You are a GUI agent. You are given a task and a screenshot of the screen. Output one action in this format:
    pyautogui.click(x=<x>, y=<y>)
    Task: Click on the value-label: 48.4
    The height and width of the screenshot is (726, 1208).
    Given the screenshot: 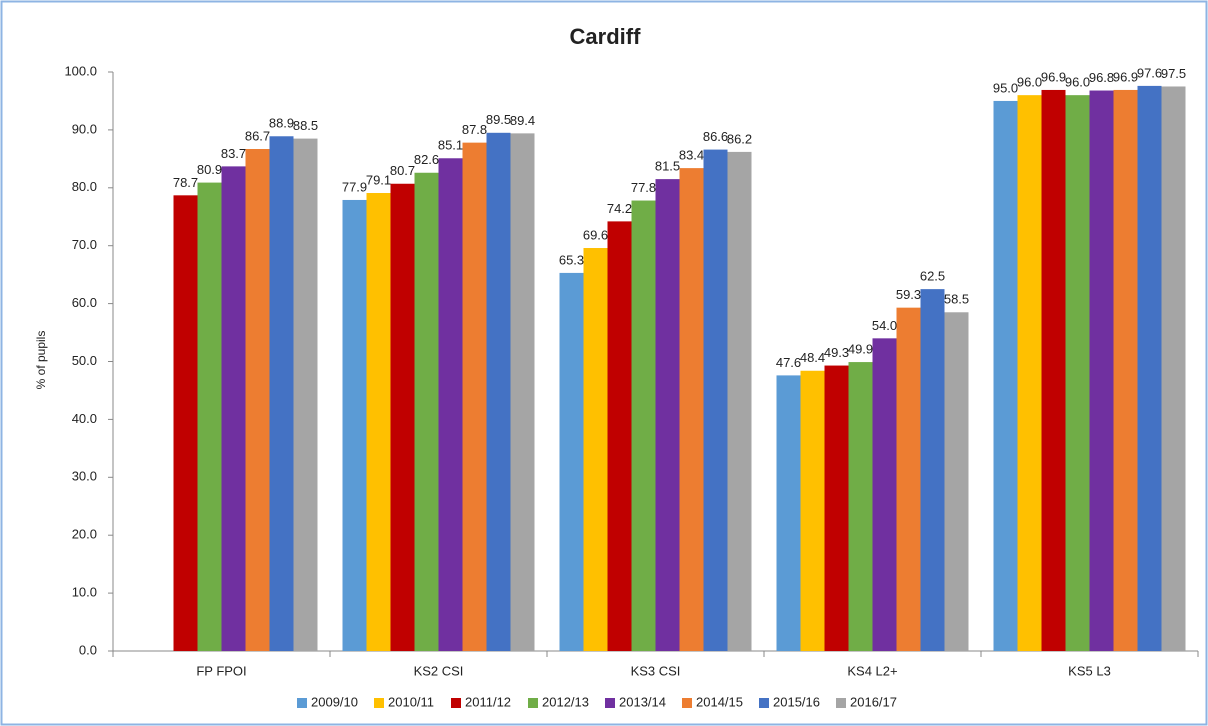 What is the action you would take?
    pyautogui.click(x=812, y=357)
    